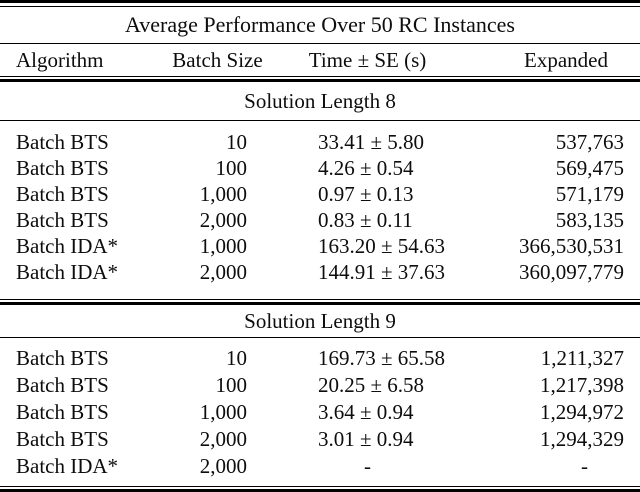 Image resolution: width=640 pixels, height=492 pixels. Describe the element at coordinates (217, 59) in the screenshot. I see `column-header-batch-size: Batch Size` at that location.